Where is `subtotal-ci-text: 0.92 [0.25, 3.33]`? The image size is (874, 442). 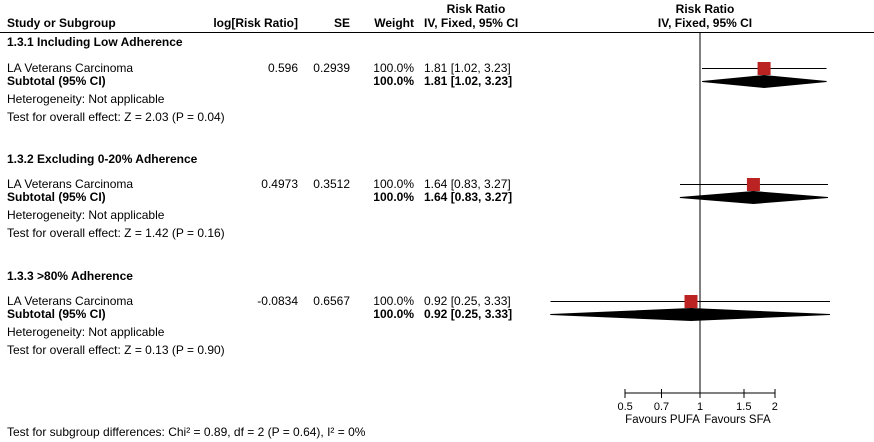
subtotal-ci-text: 0.92 [0.25, 3.33] is located at coordinates (468, 314).